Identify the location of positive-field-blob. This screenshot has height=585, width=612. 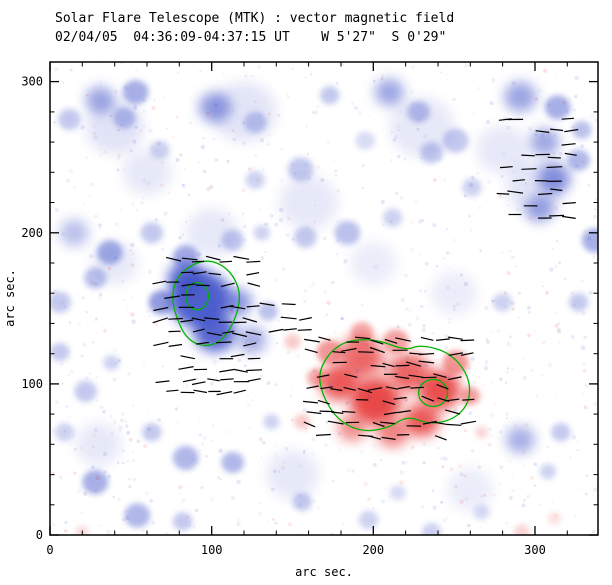
(317, 377).